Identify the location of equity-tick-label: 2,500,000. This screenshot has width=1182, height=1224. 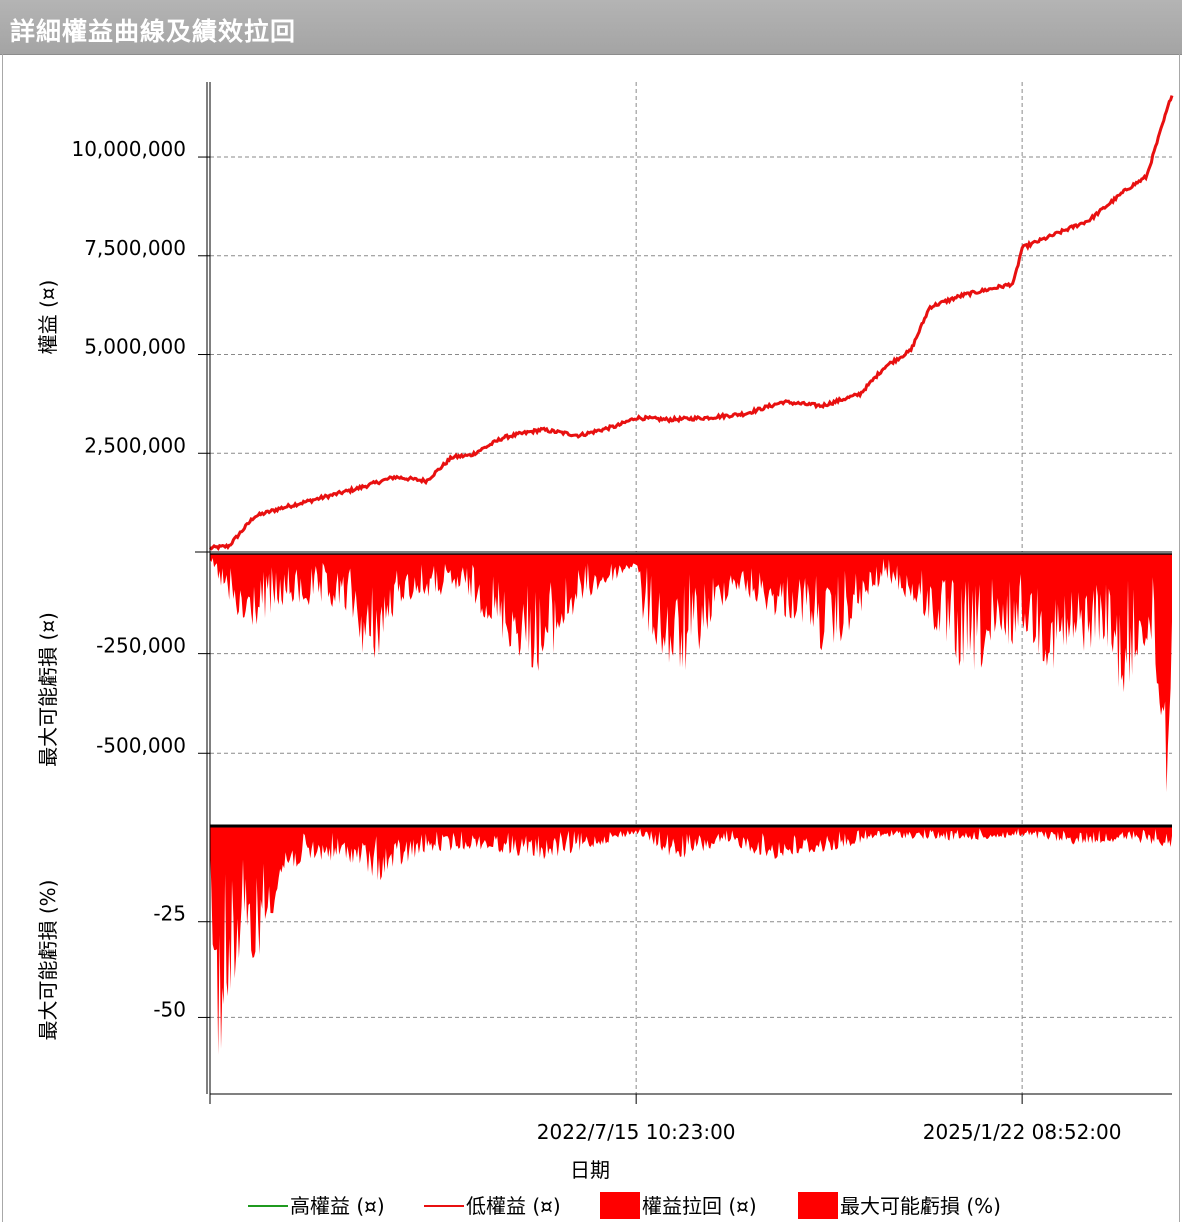
(135, 445).